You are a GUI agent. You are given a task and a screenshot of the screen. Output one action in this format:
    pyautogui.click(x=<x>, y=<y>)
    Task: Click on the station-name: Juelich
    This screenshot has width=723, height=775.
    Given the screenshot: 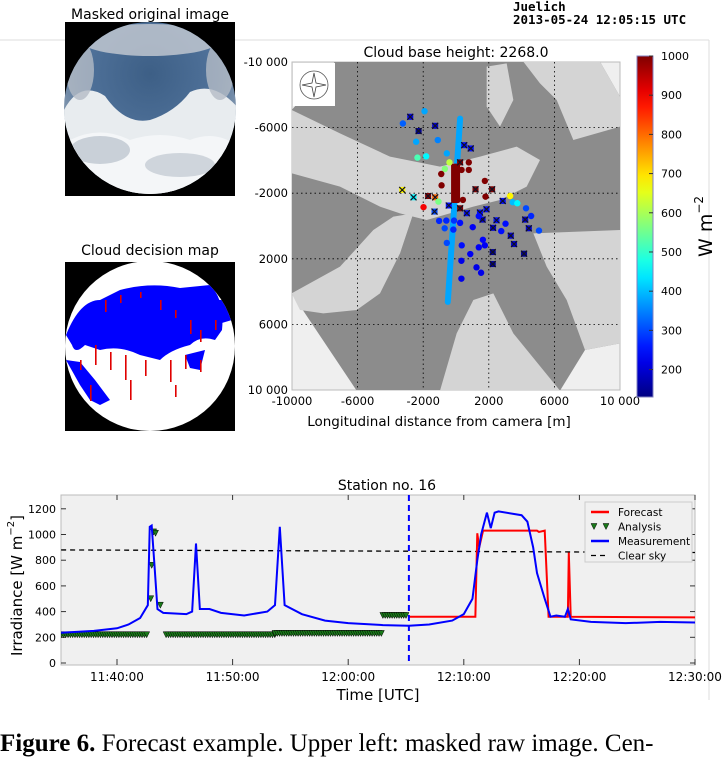 What is the action you would take?
    pyautogui.click(x=539, y=7)
    